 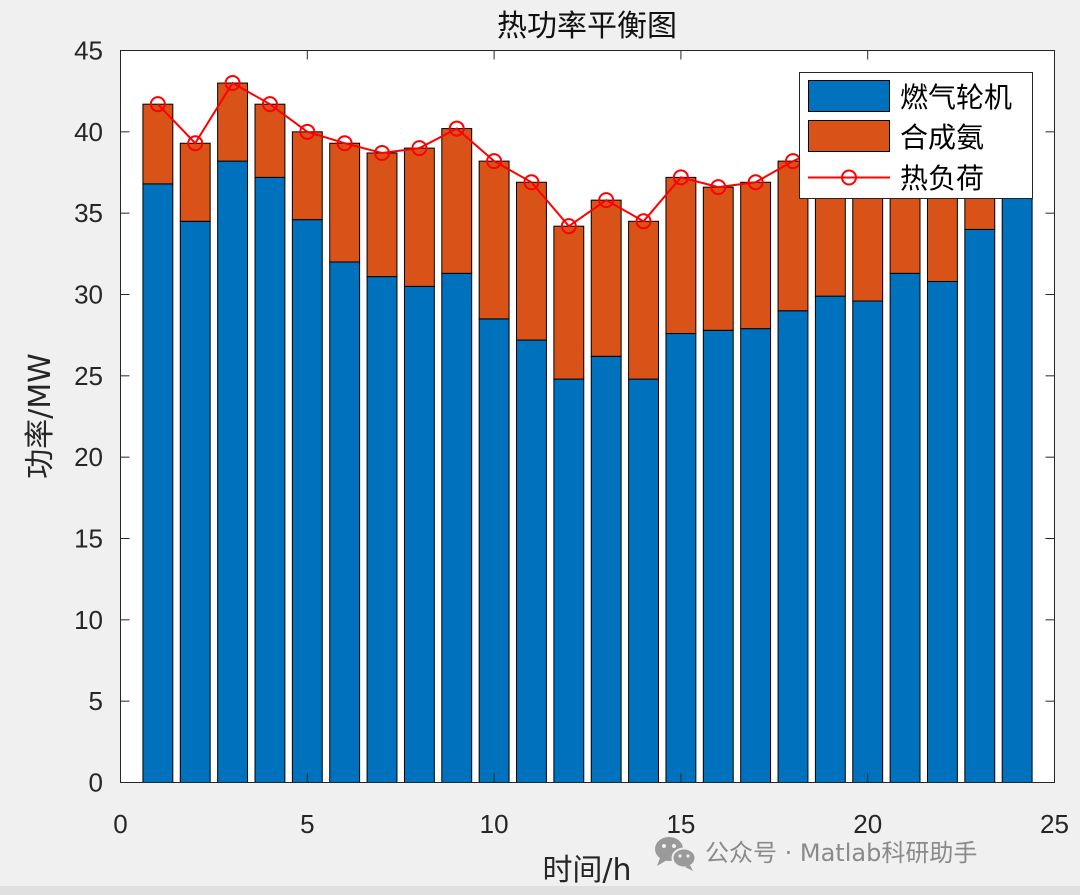 What do you see at coordinates (956, 97) in the screenshot?
I see `legend-label-gas-turbine: 燃气轮机` at bounding box center [956, 97].